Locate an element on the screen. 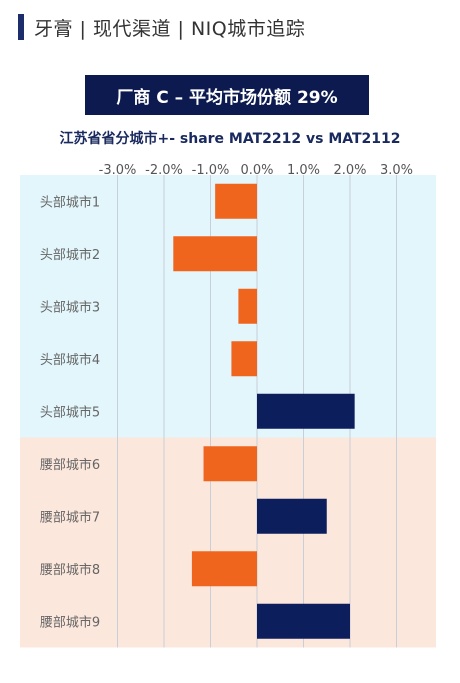  x-tick-label: -2.0% is located at coordinates (164, 170).